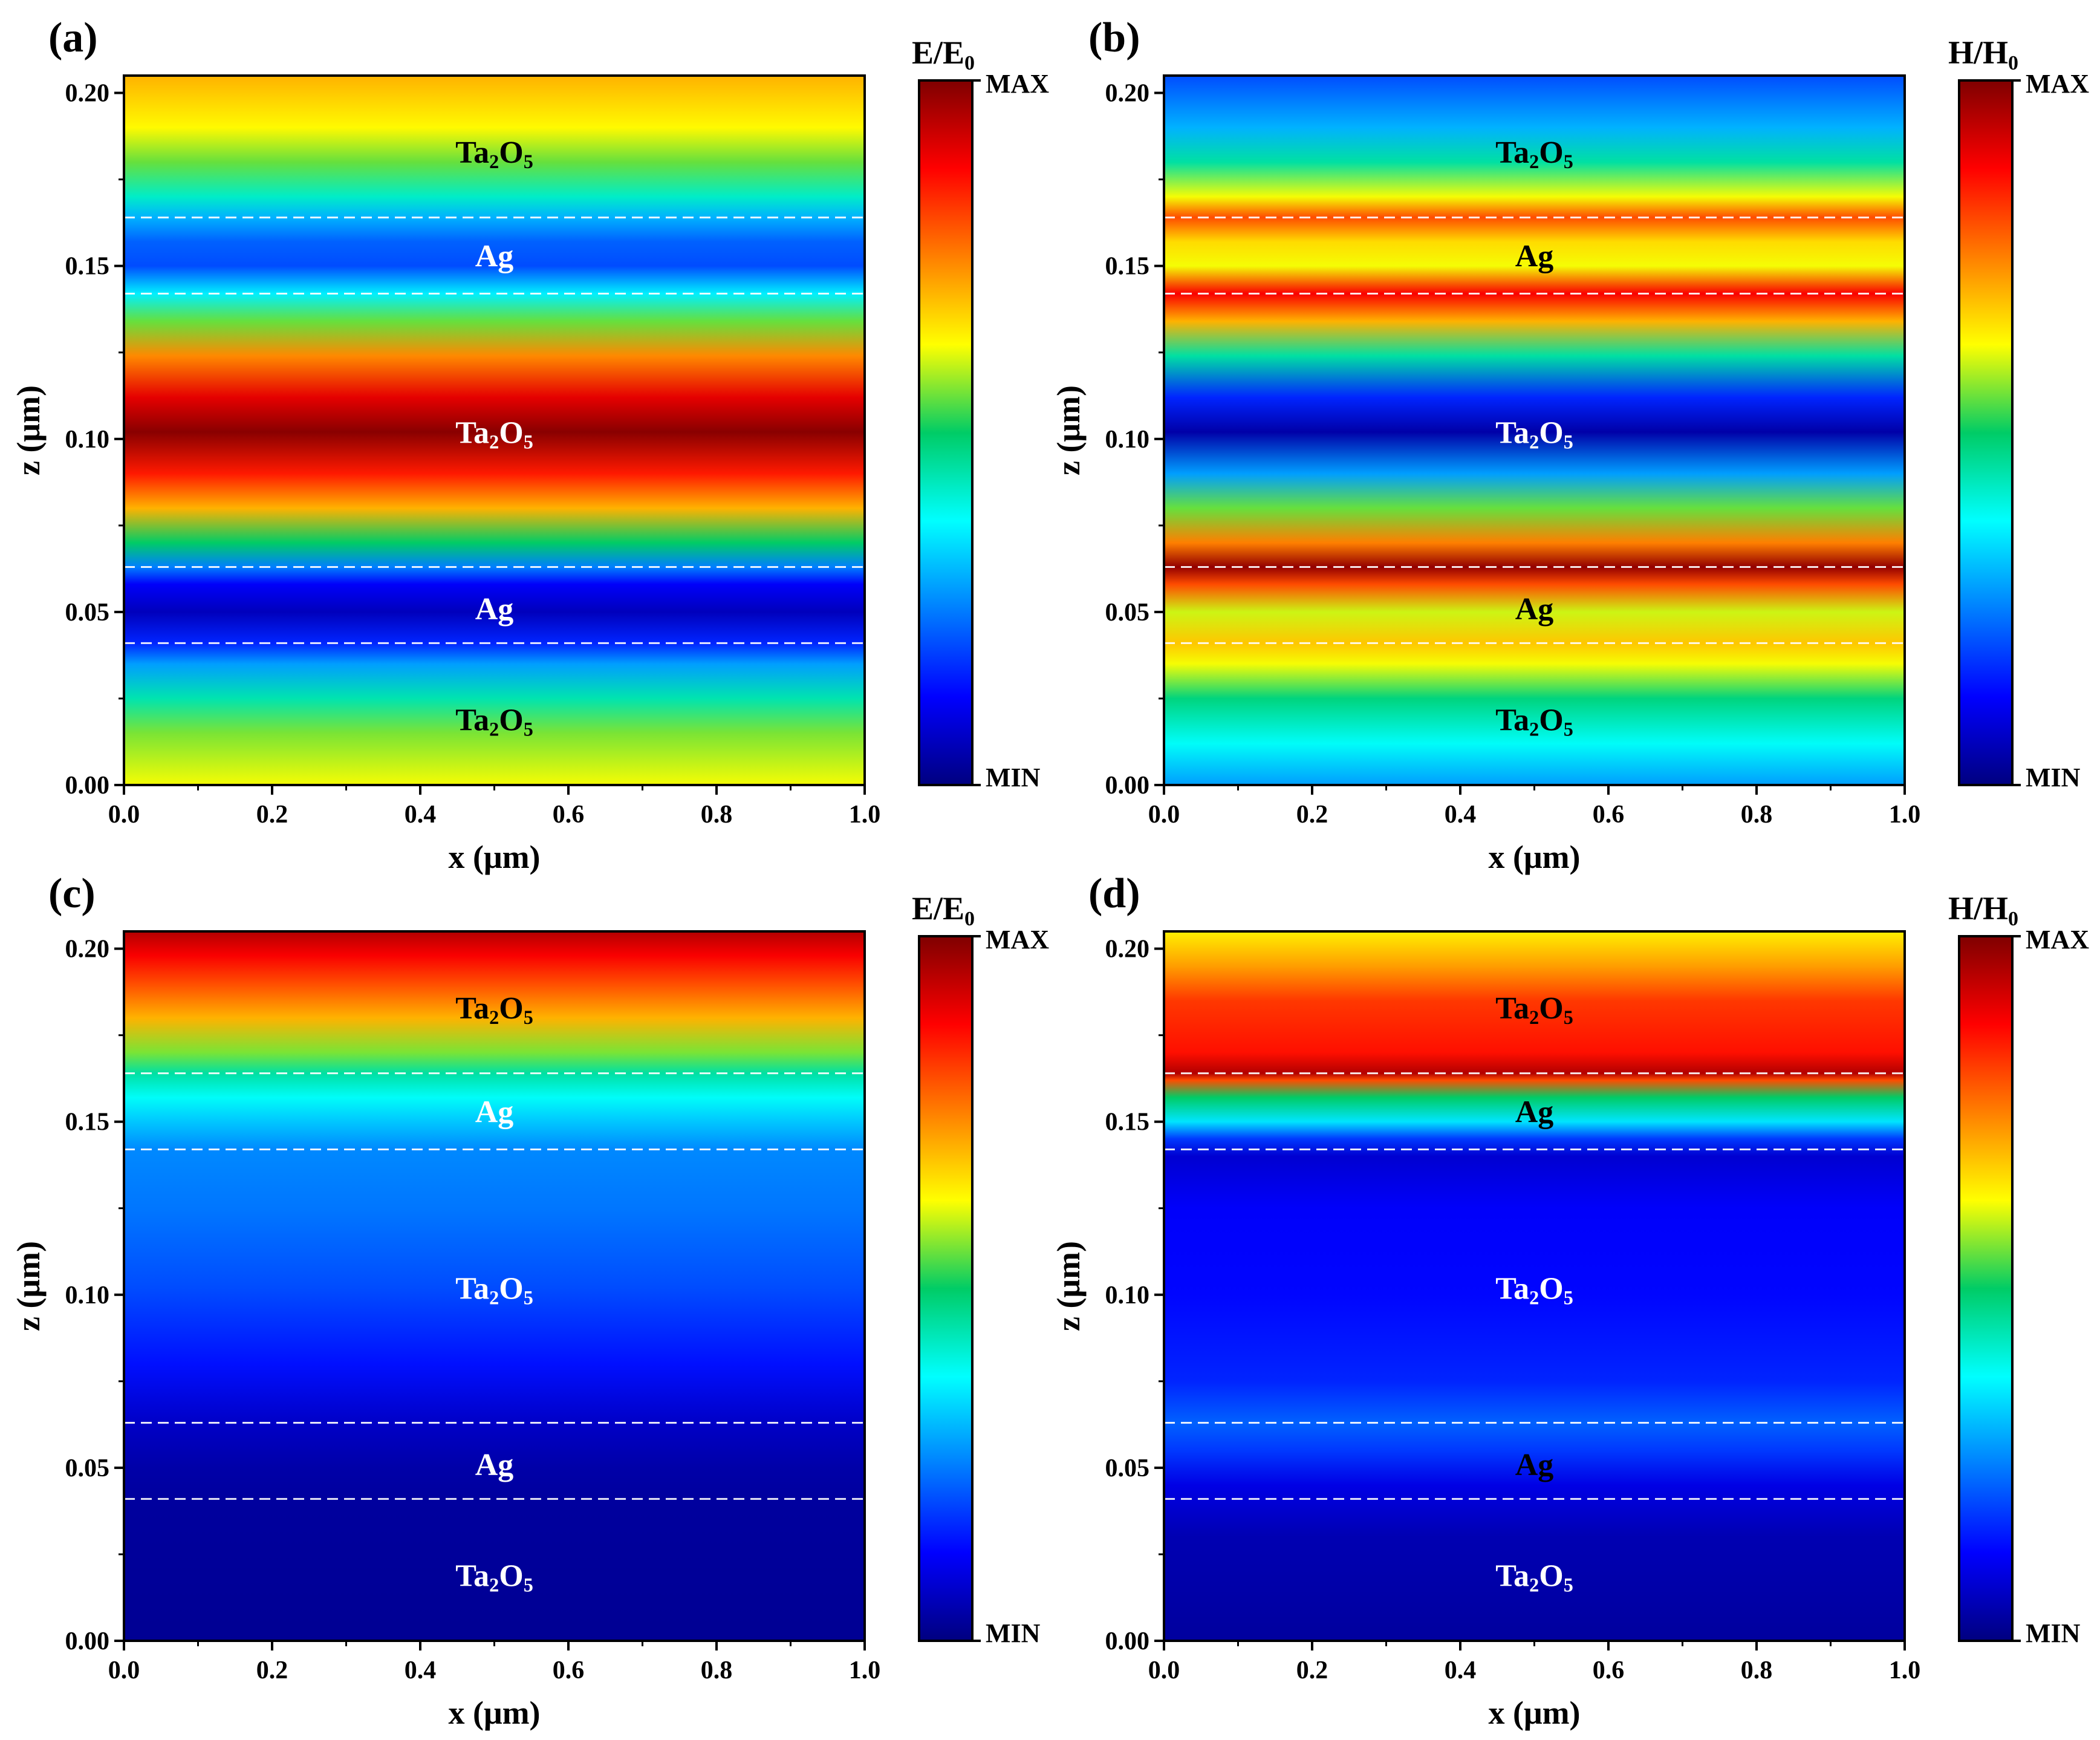 The image size is (2100, 1740). Describe the element at coordinates (1114, 38) in the screenshot. I see `panel-label: (b)` at that location.